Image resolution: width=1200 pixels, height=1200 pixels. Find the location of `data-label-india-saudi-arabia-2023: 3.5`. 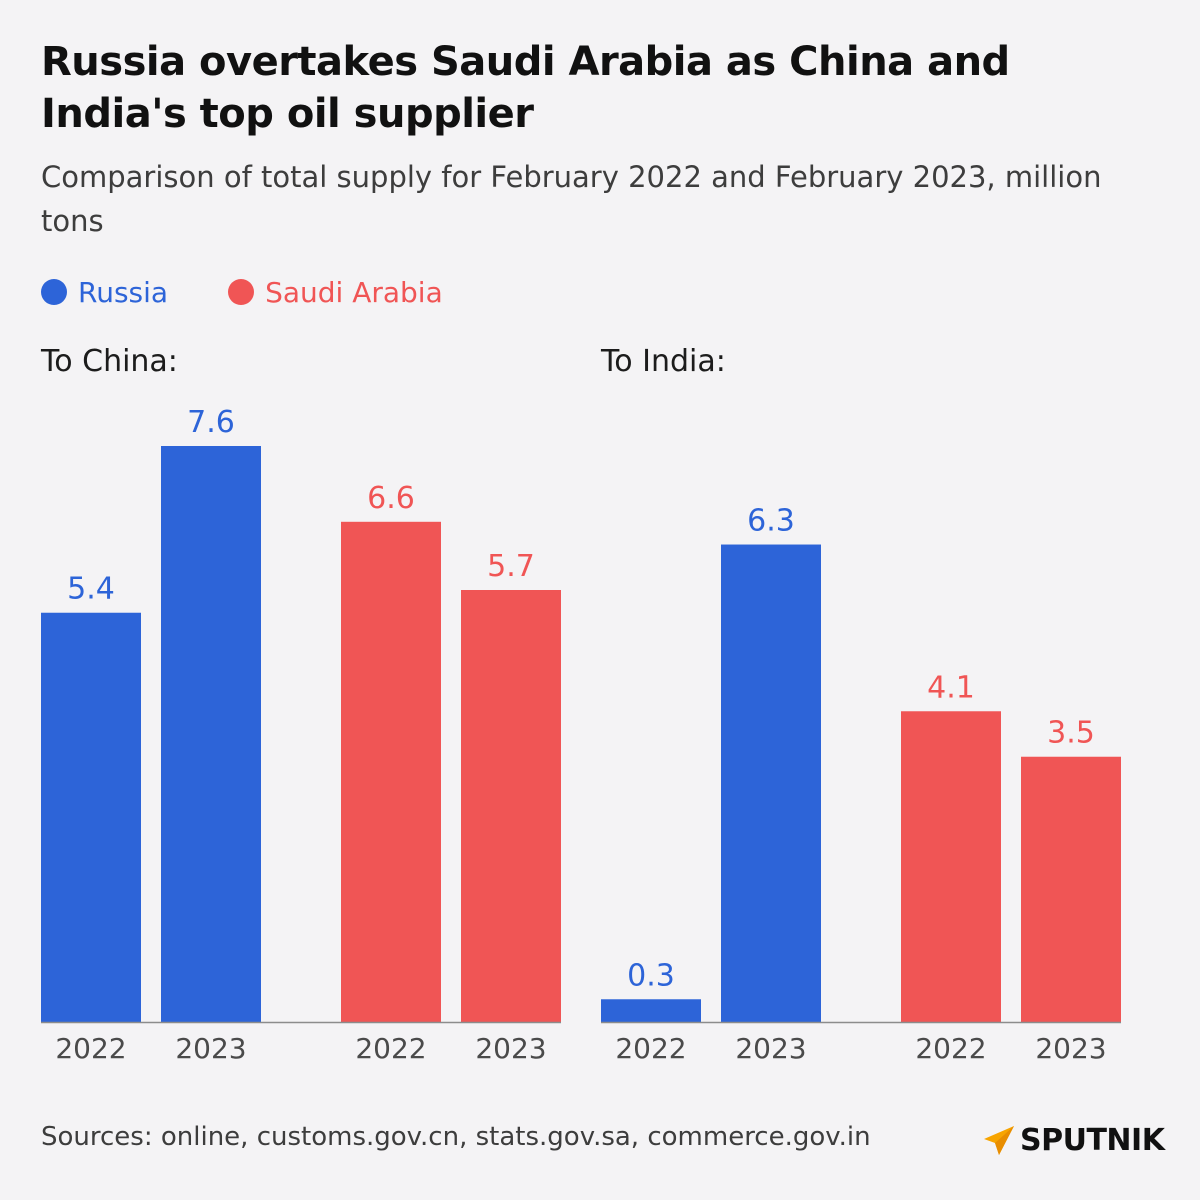

data-label-india-saudi-arabia-2023: 3.5 is located at coordinates (1071, 733).